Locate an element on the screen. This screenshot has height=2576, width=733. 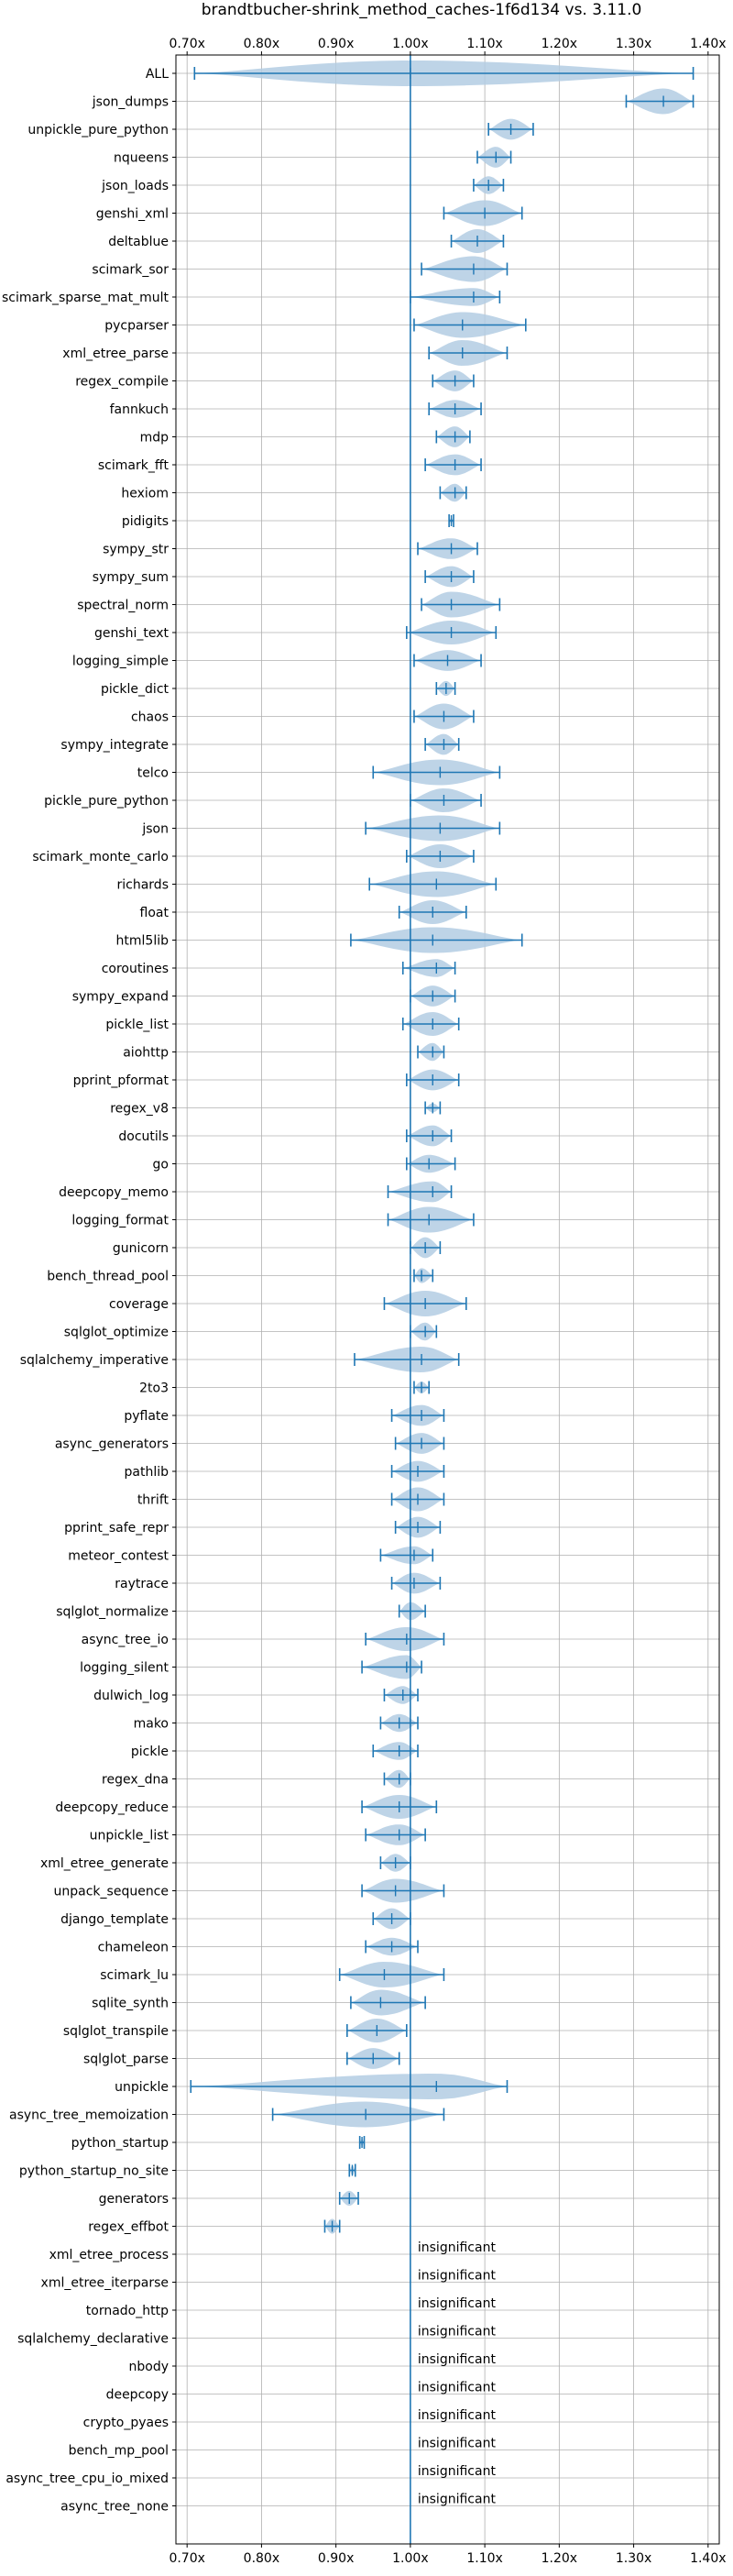
benchmark-label: thrift is located at coordinates (154, 1500).